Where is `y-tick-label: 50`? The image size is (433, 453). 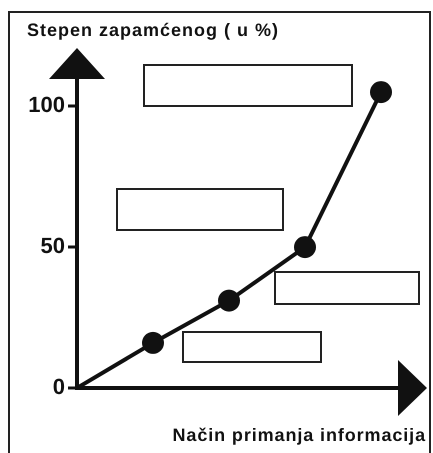
y-tick-label: 50 is located at coordinates (52, 245).